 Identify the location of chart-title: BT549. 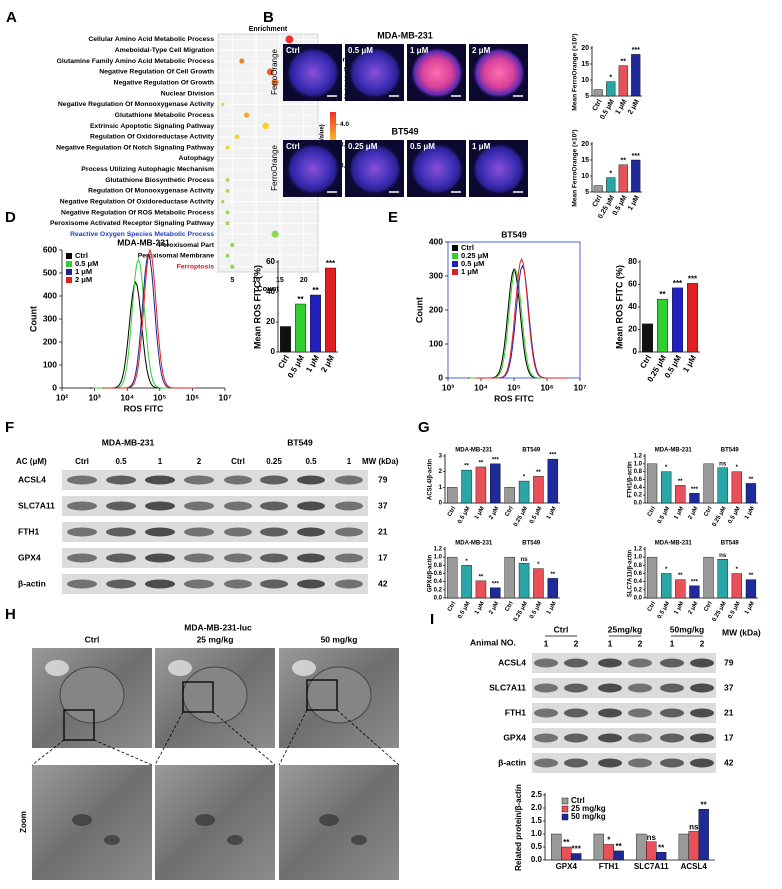
(514, 234).